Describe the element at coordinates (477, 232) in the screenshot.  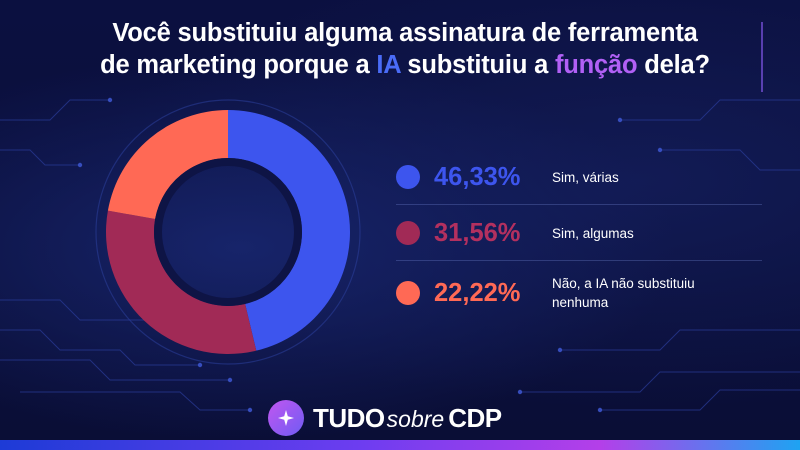
I see `legend-value-sim-algumas: 31,56%` at that location.